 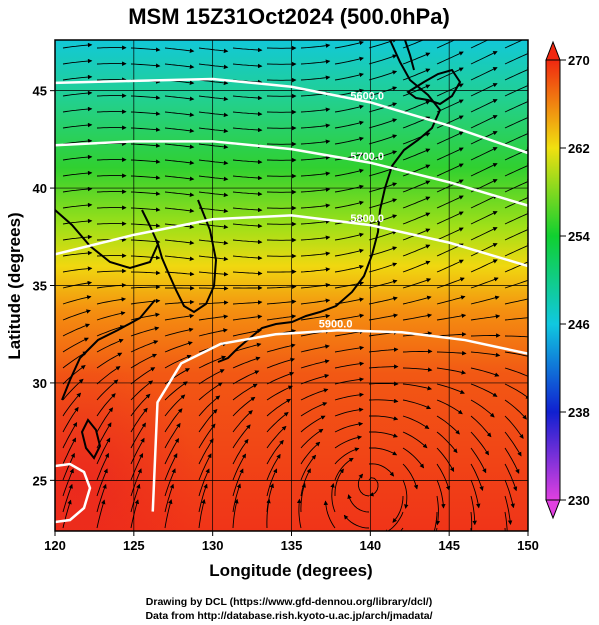 What do you see at coordinates (14, 285) in the screenshot?
I see `y-axis-label: Latitude (degrees)` at bounding box center [14, 285].